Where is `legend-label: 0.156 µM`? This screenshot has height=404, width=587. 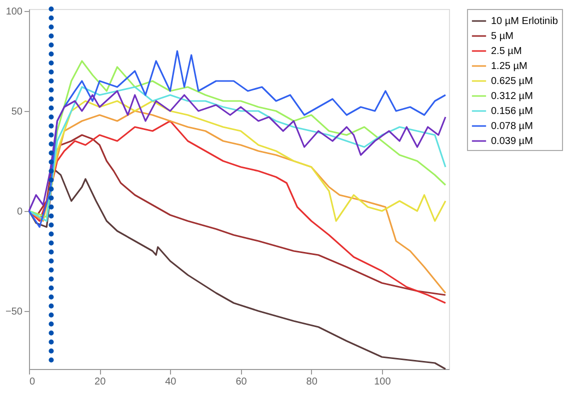 legend-label: 0.156 µM is located at coordinates (512, 111).